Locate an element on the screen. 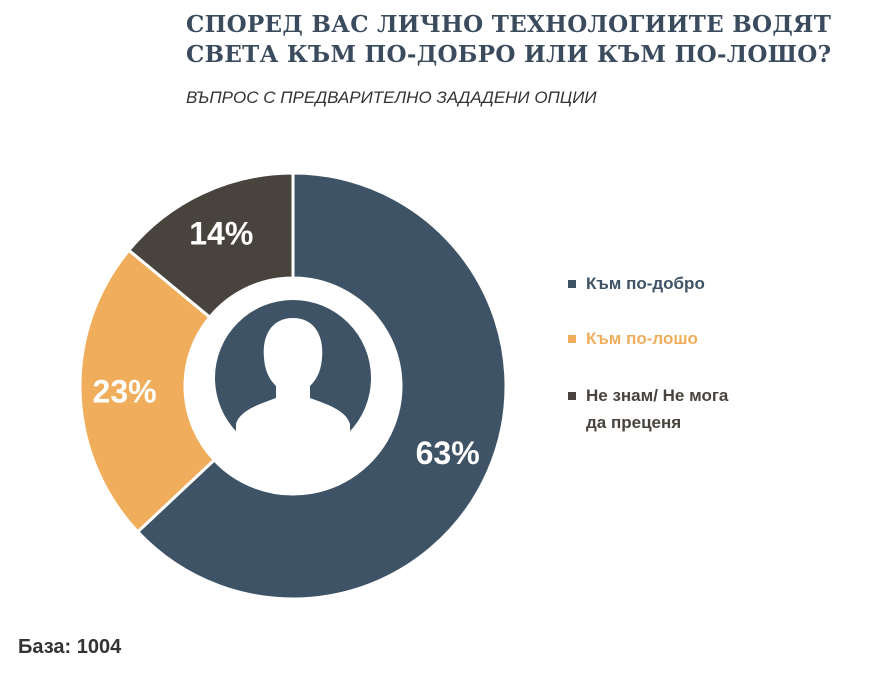 The width and height of the screenshot is (870, 678). legend-item-worse: Към по-лошо is located at coordinates (633, 338).